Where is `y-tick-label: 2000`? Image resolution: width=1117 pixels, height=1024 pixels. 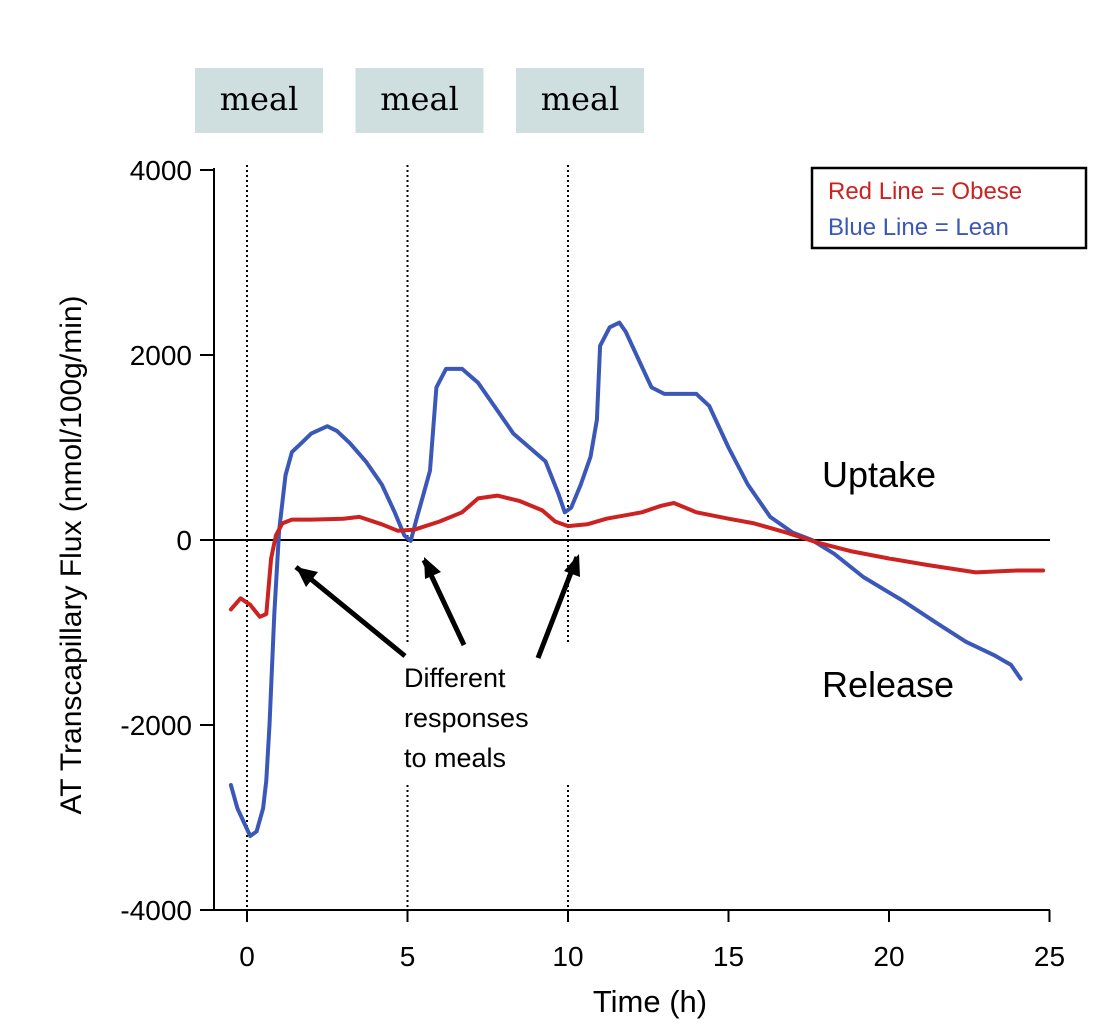 y-tick-label: 2000 is located at coordinates (161, 355).